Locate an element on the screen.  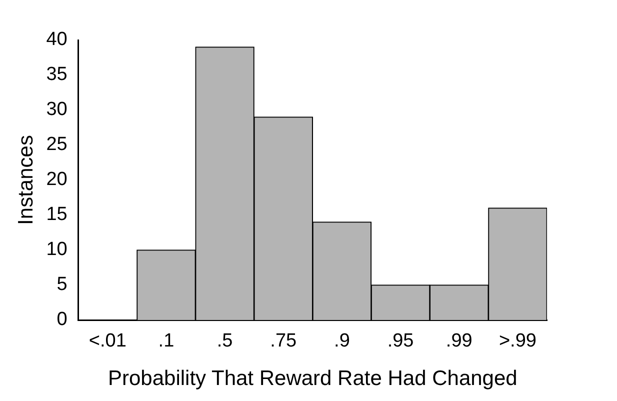
x-tick-label: .5 is located at coordinates (224, 341).